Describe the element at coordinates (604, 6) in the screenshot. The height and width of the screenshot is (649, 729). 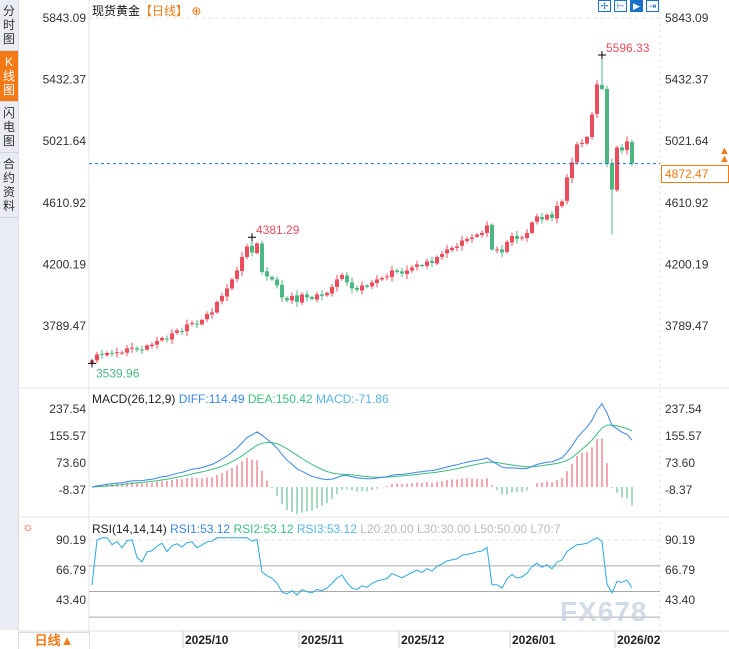
I see `crosshair-icon: ✢` at that location.